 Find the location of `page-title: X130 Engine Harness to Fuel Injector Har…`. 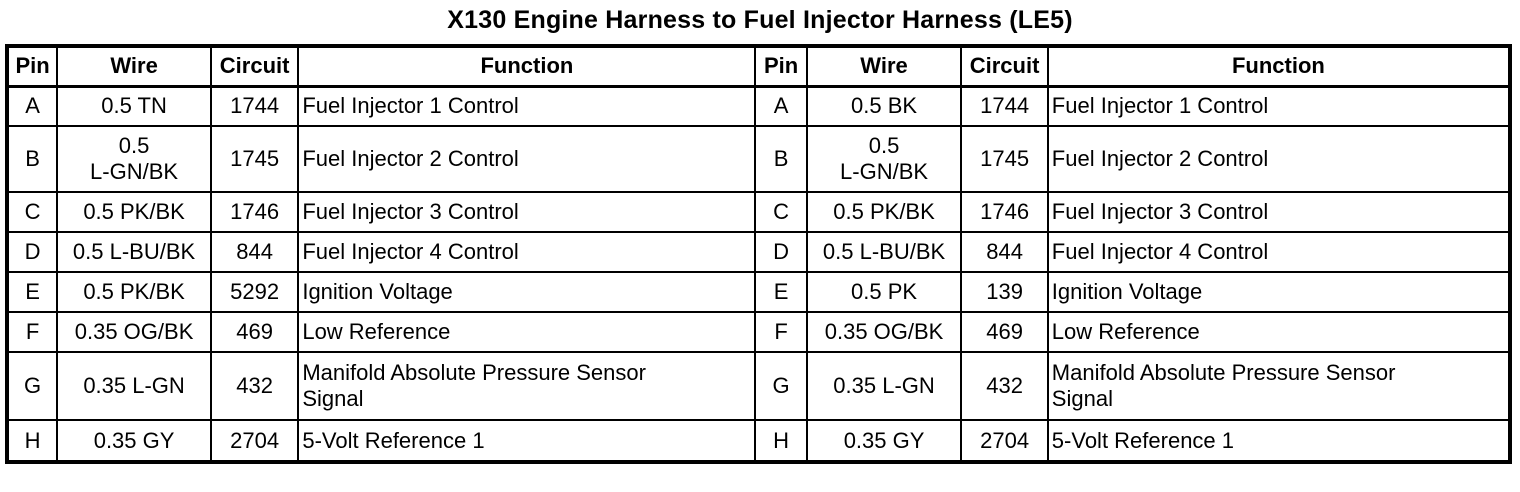

page-title: X130 Engine Harness to Fuel Injector Har… is located at coordinates (760, 20).